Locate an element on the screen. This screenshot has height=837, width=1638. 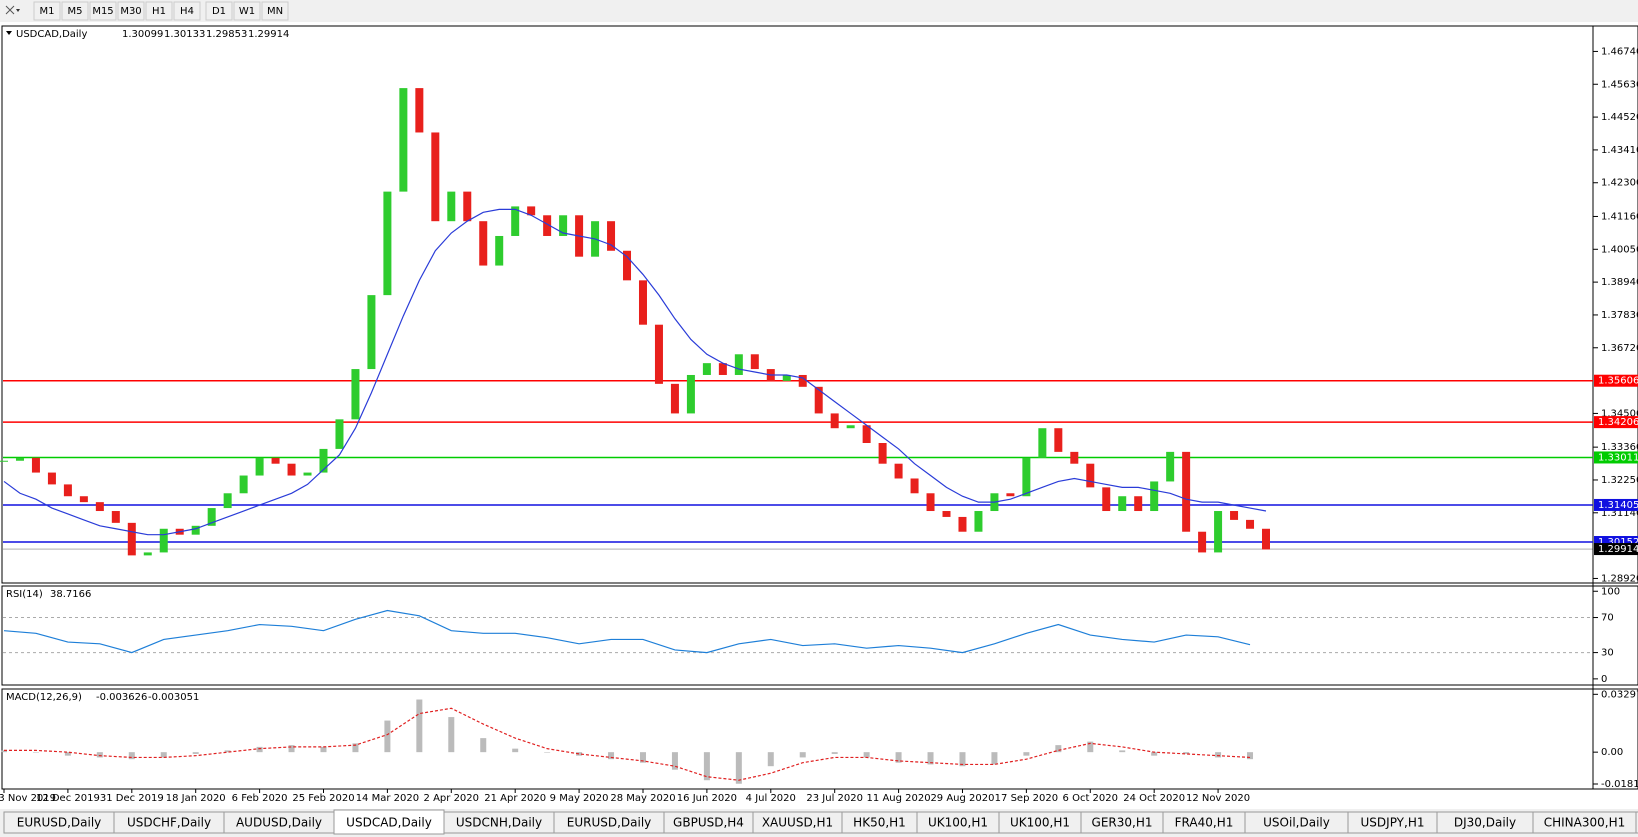
y-tick-label: 1.41160 is located at coordinates (1619, 216).